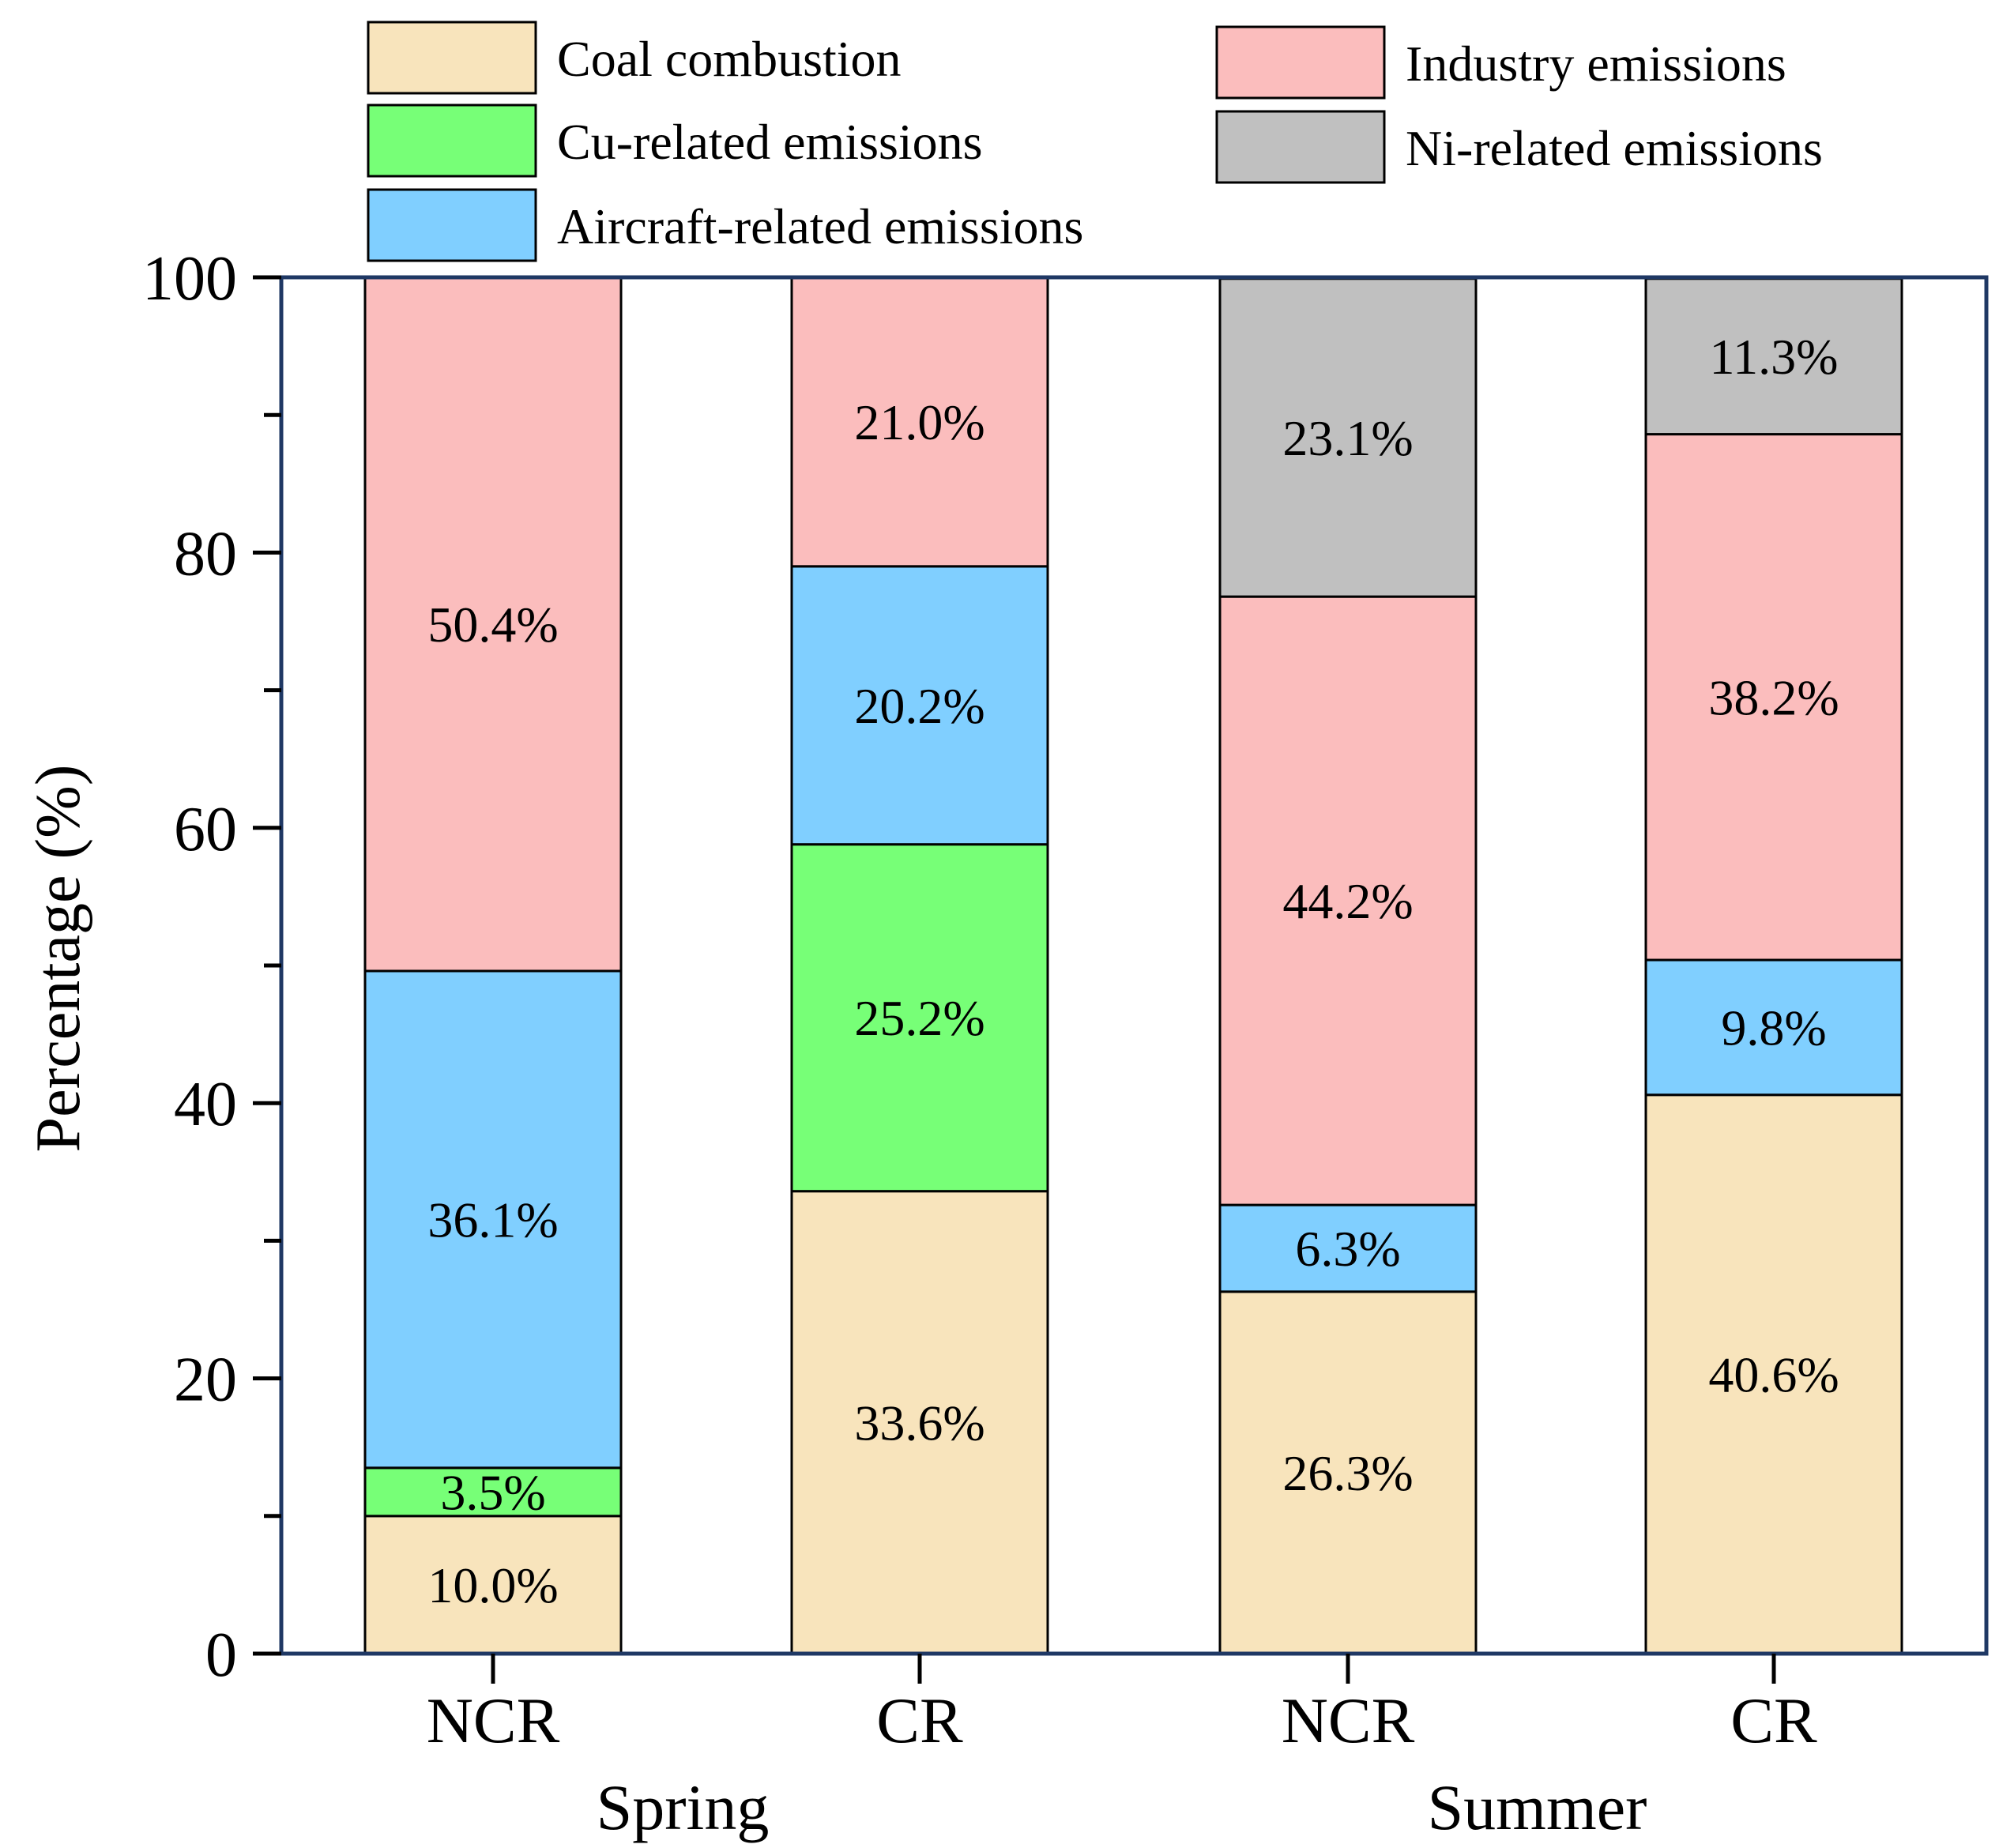 Image resolution: width=1999 pixels, height=1848 pixels. I want to click on bar-segment-spring-cr-industry-emissions, so click(919, 422).